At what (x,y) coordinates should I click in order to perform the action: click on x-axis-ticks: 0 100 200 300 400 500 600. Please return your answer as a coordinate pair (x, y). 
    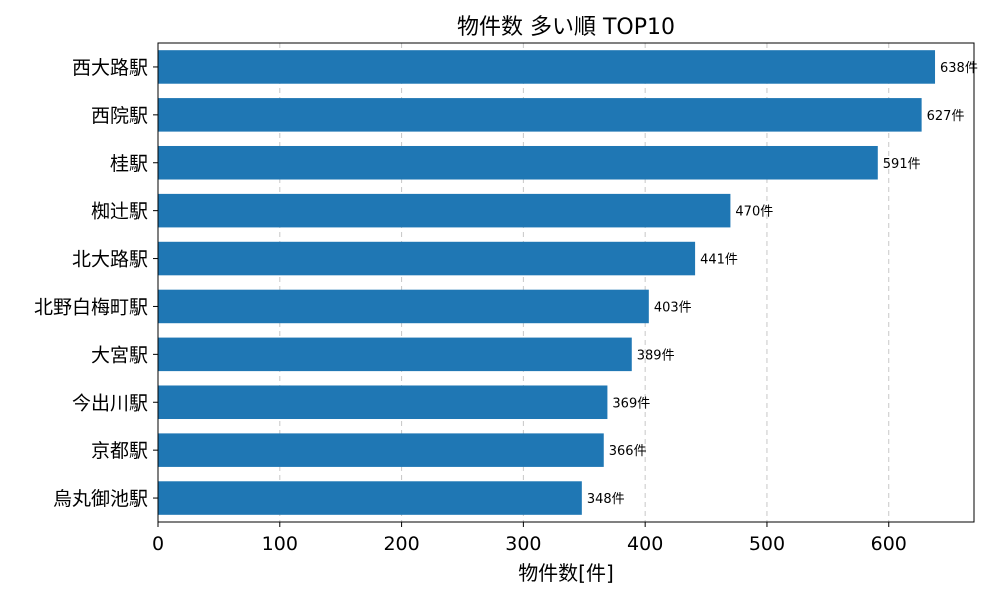
    Looking at the image, I should click on (529, 538).